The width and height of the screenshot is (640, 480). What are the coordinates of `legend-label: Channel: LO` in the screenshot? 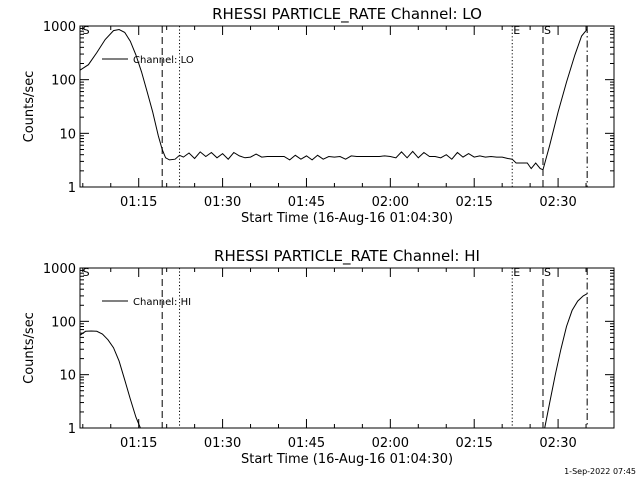 It's located at (163, 60).